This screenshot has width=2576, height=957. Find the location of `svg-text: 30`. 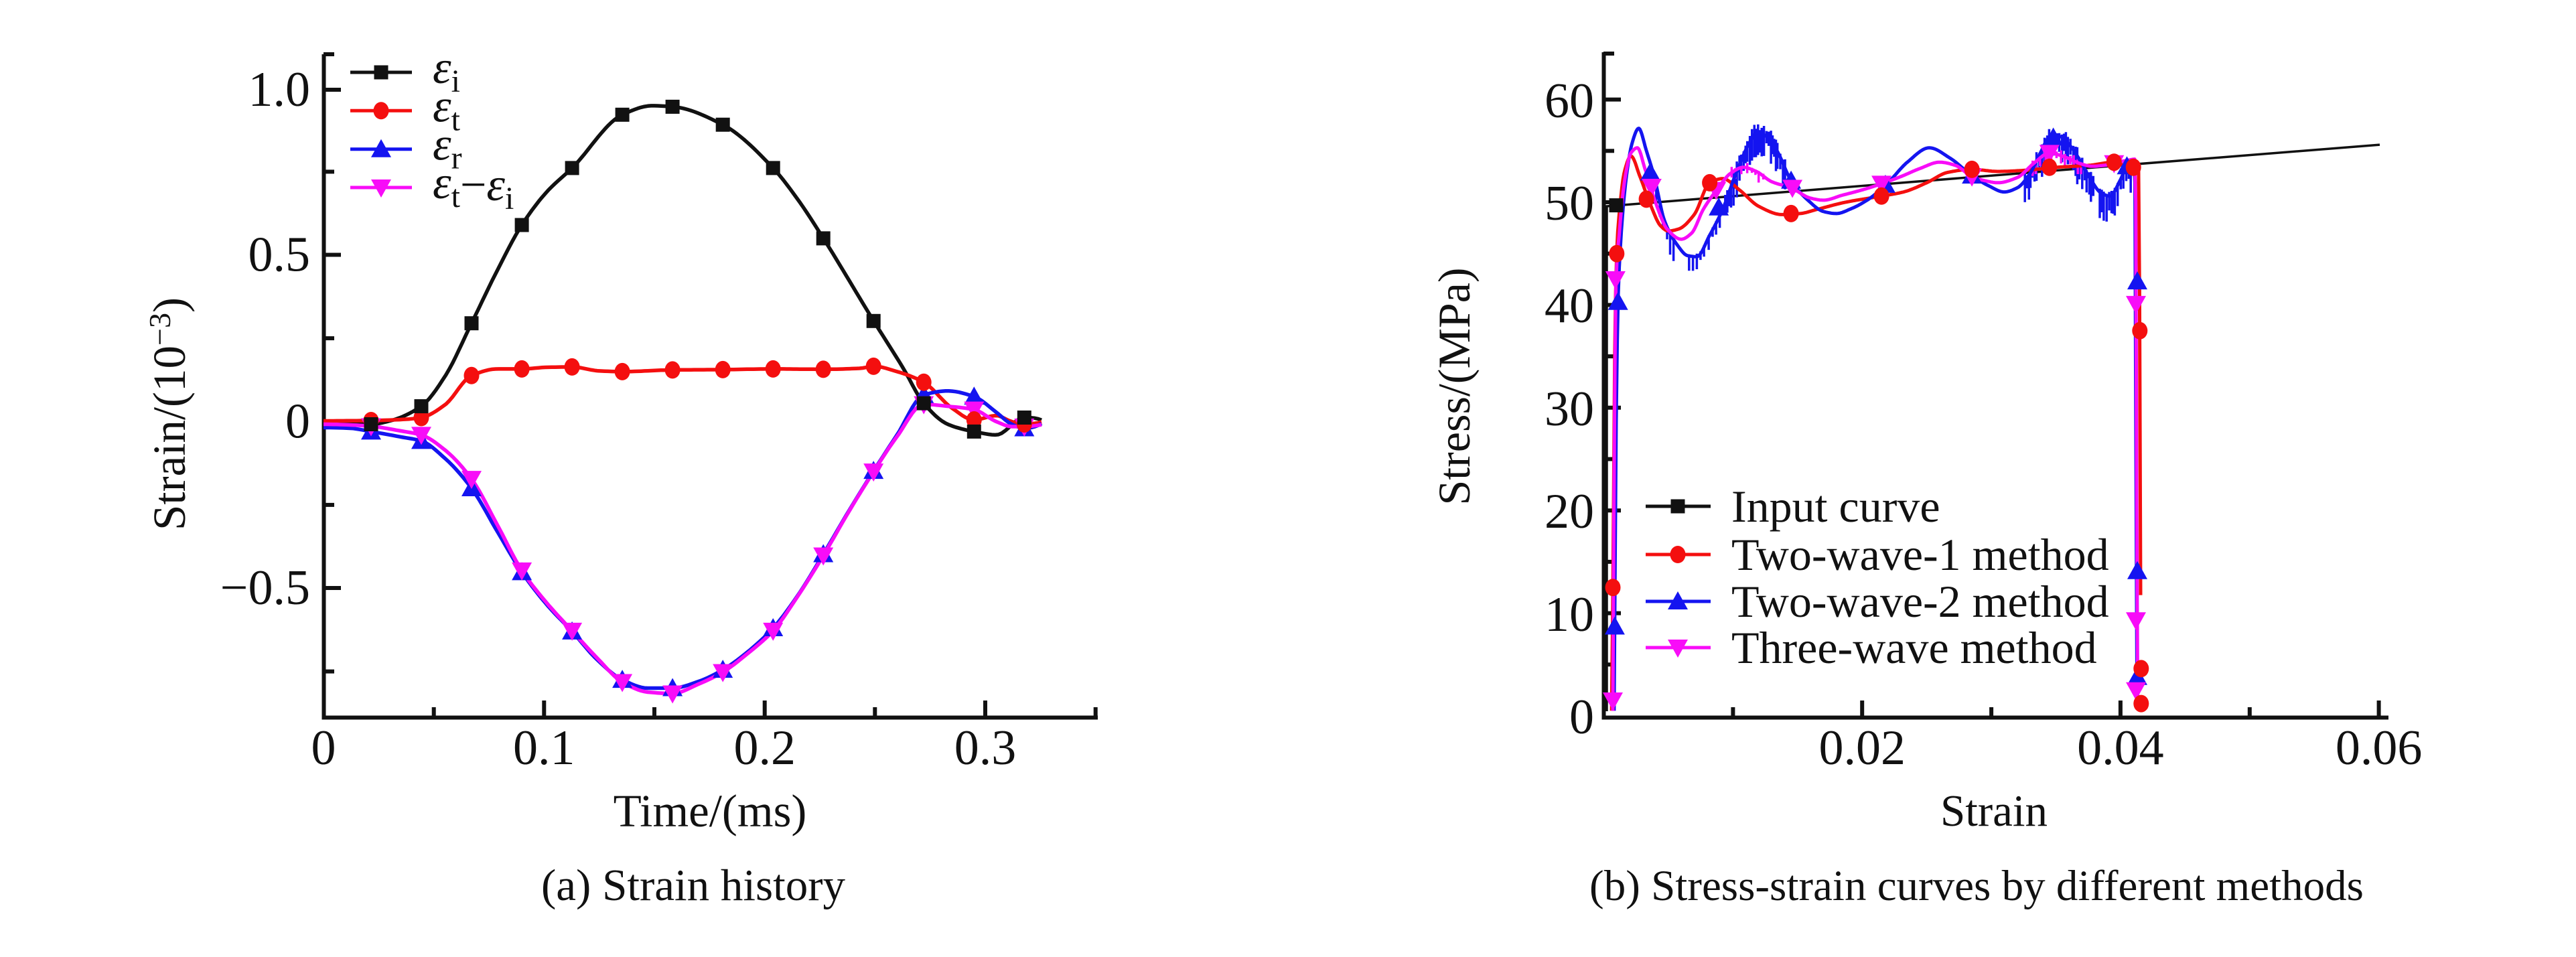

svg-text: 30 is located at coordinates (1569, 409).